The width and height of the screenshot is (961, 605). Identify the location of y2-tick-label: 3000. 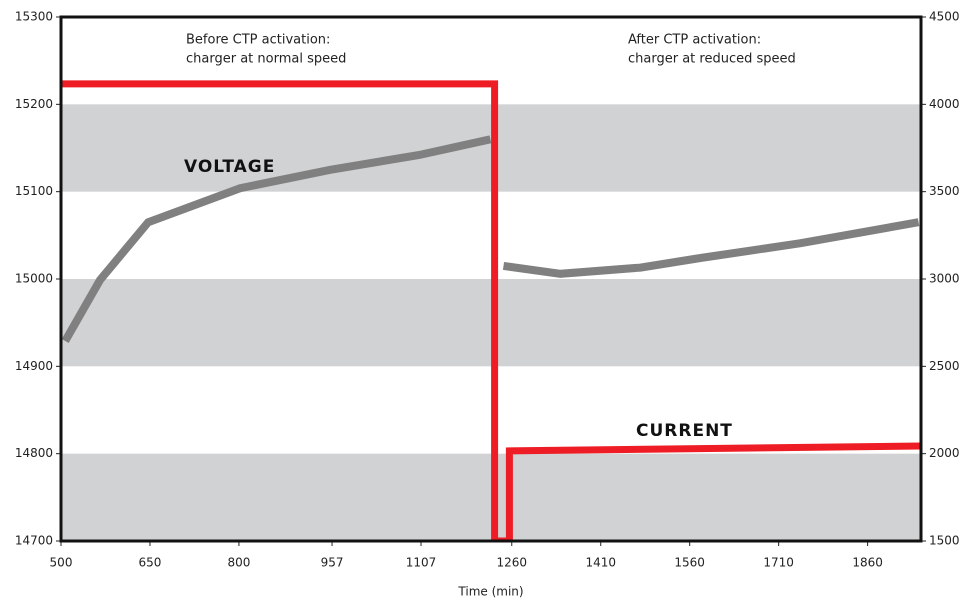
(944, 279).